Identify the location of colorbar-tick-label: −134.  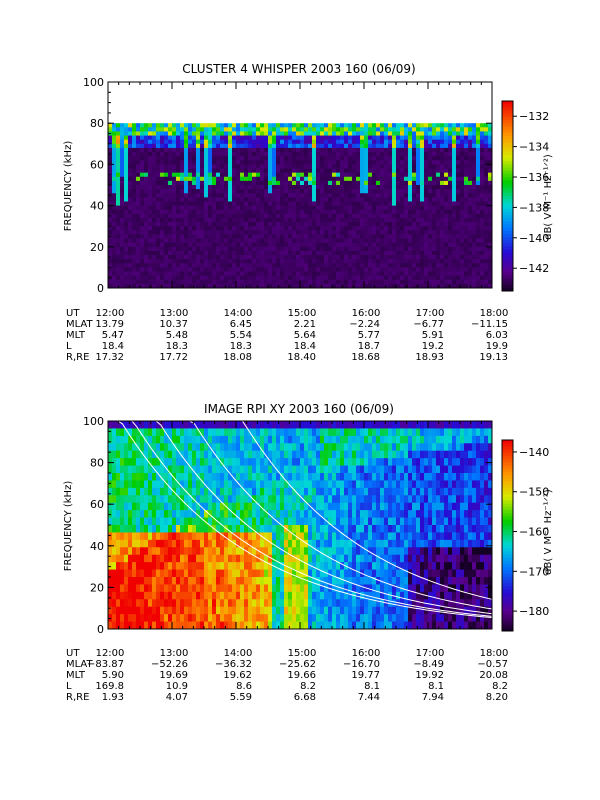
(534, 147).